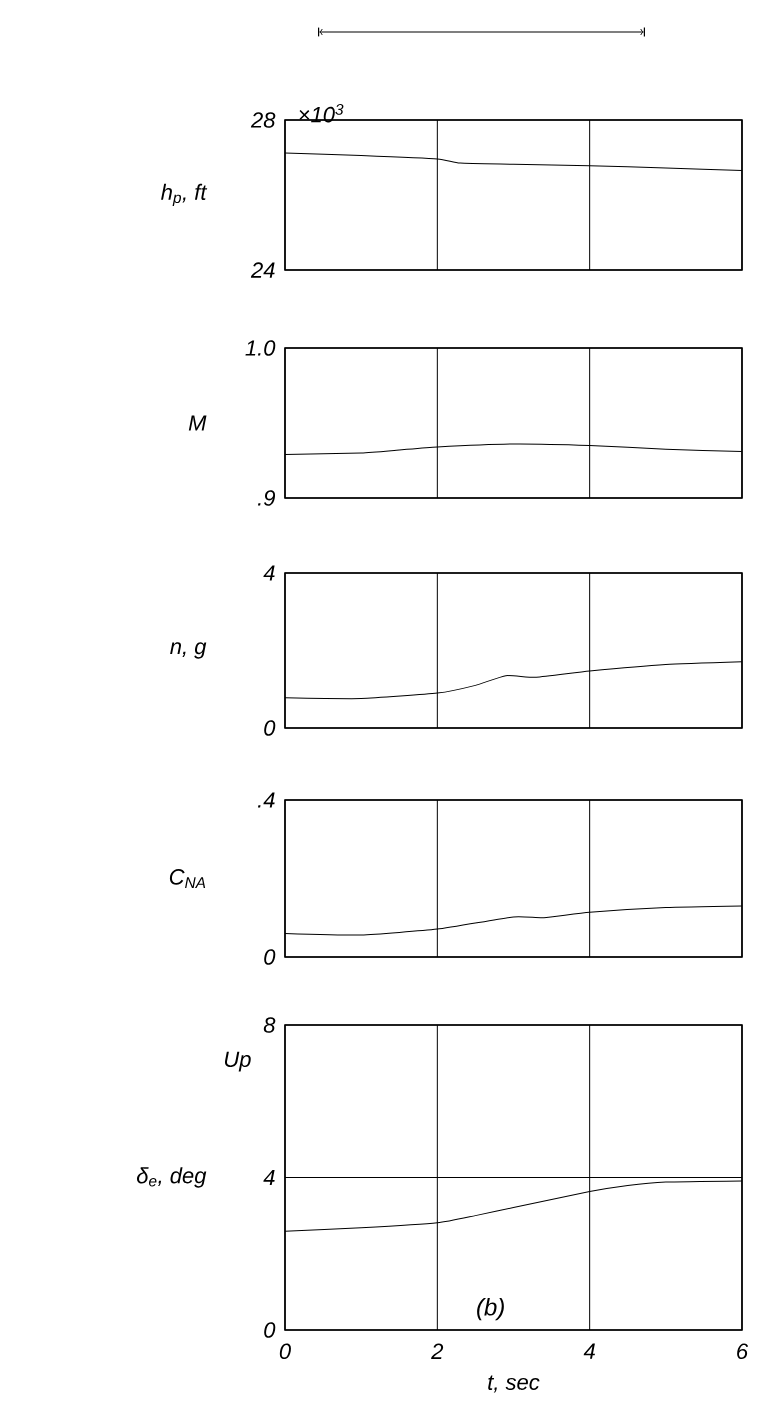 Image resolution: width=770 pixels, height=1418 pixels. What do you see at coordinates (237, 1061) in the screenshot?
I see `text: Up` at bounding box center [237, 1061].